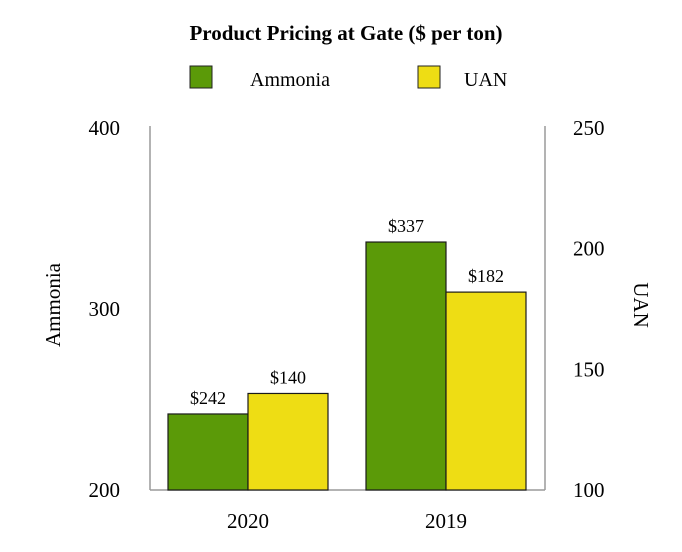 The height and width of the screenshot is (552, 682). What do you see at coordinates (53, 304) in the screenshot?
I see `left-axis-title: Ammonia` at bounding box center [53, 304].